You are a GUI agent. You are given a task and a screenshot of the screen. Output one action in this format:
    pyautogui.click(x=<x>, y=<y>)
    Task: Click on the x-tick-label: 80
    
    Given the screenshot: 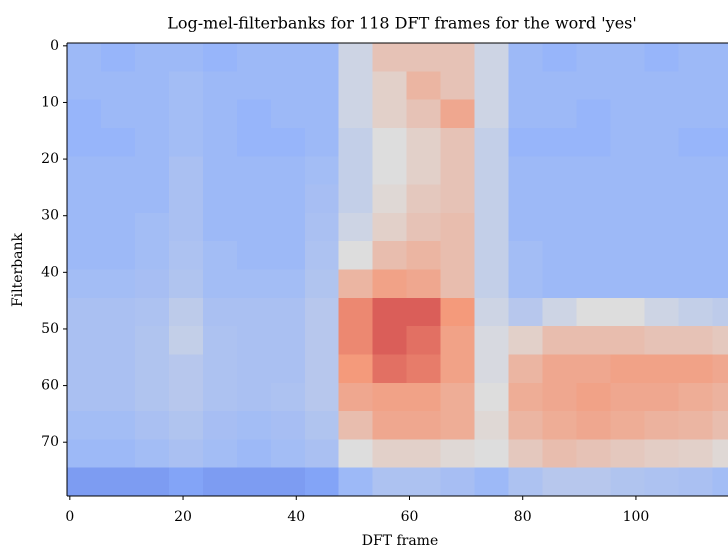 What is the action you would take?
    pyautogui.click(x=523, y=517)
    